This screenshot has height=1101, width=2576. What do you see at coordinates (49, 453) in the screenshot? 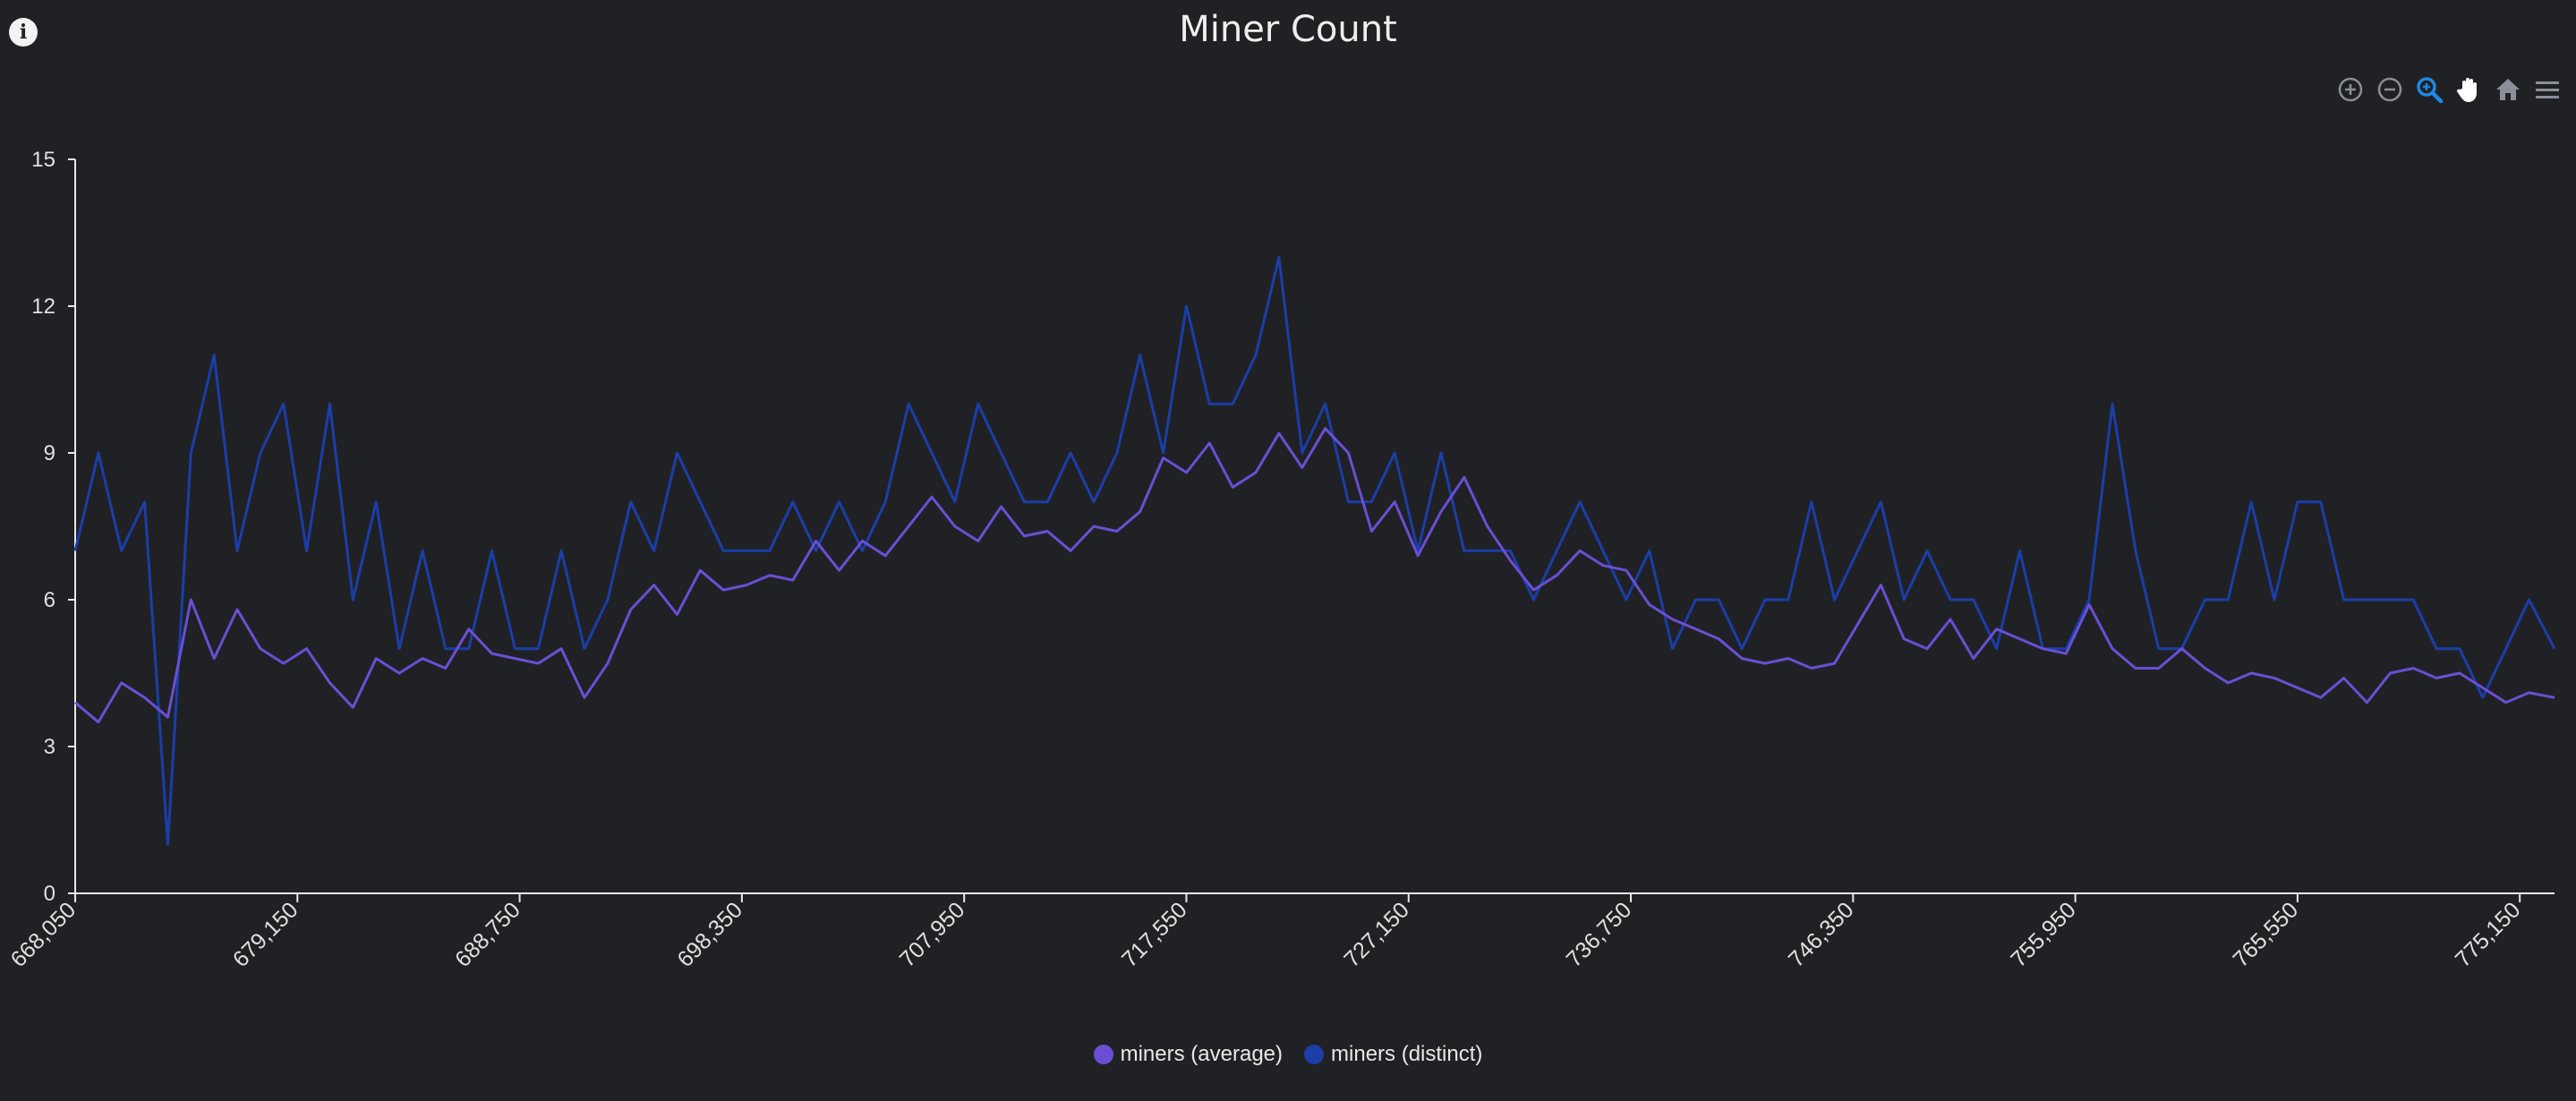
I see `y-tick-label: 9` at bounding box center [49, 453].